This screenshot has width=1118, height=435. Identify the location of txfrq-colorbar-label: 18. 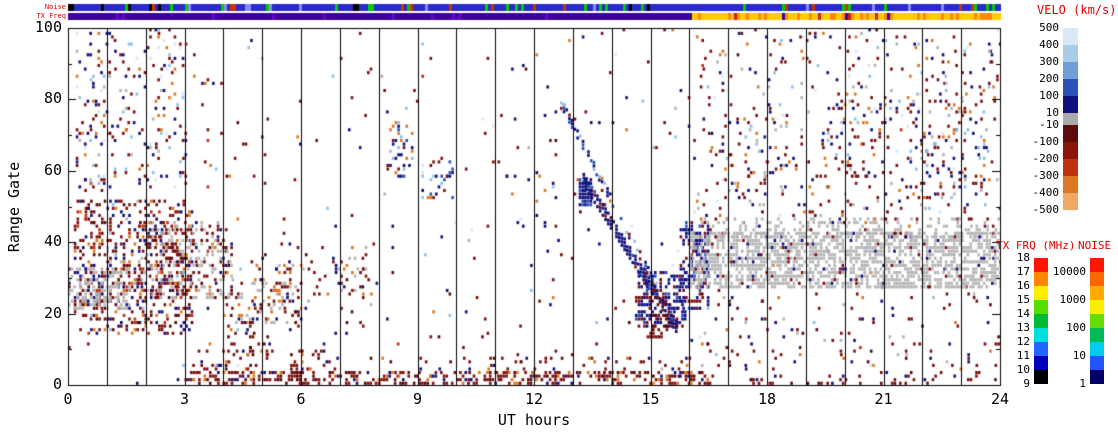
(1023, 257).